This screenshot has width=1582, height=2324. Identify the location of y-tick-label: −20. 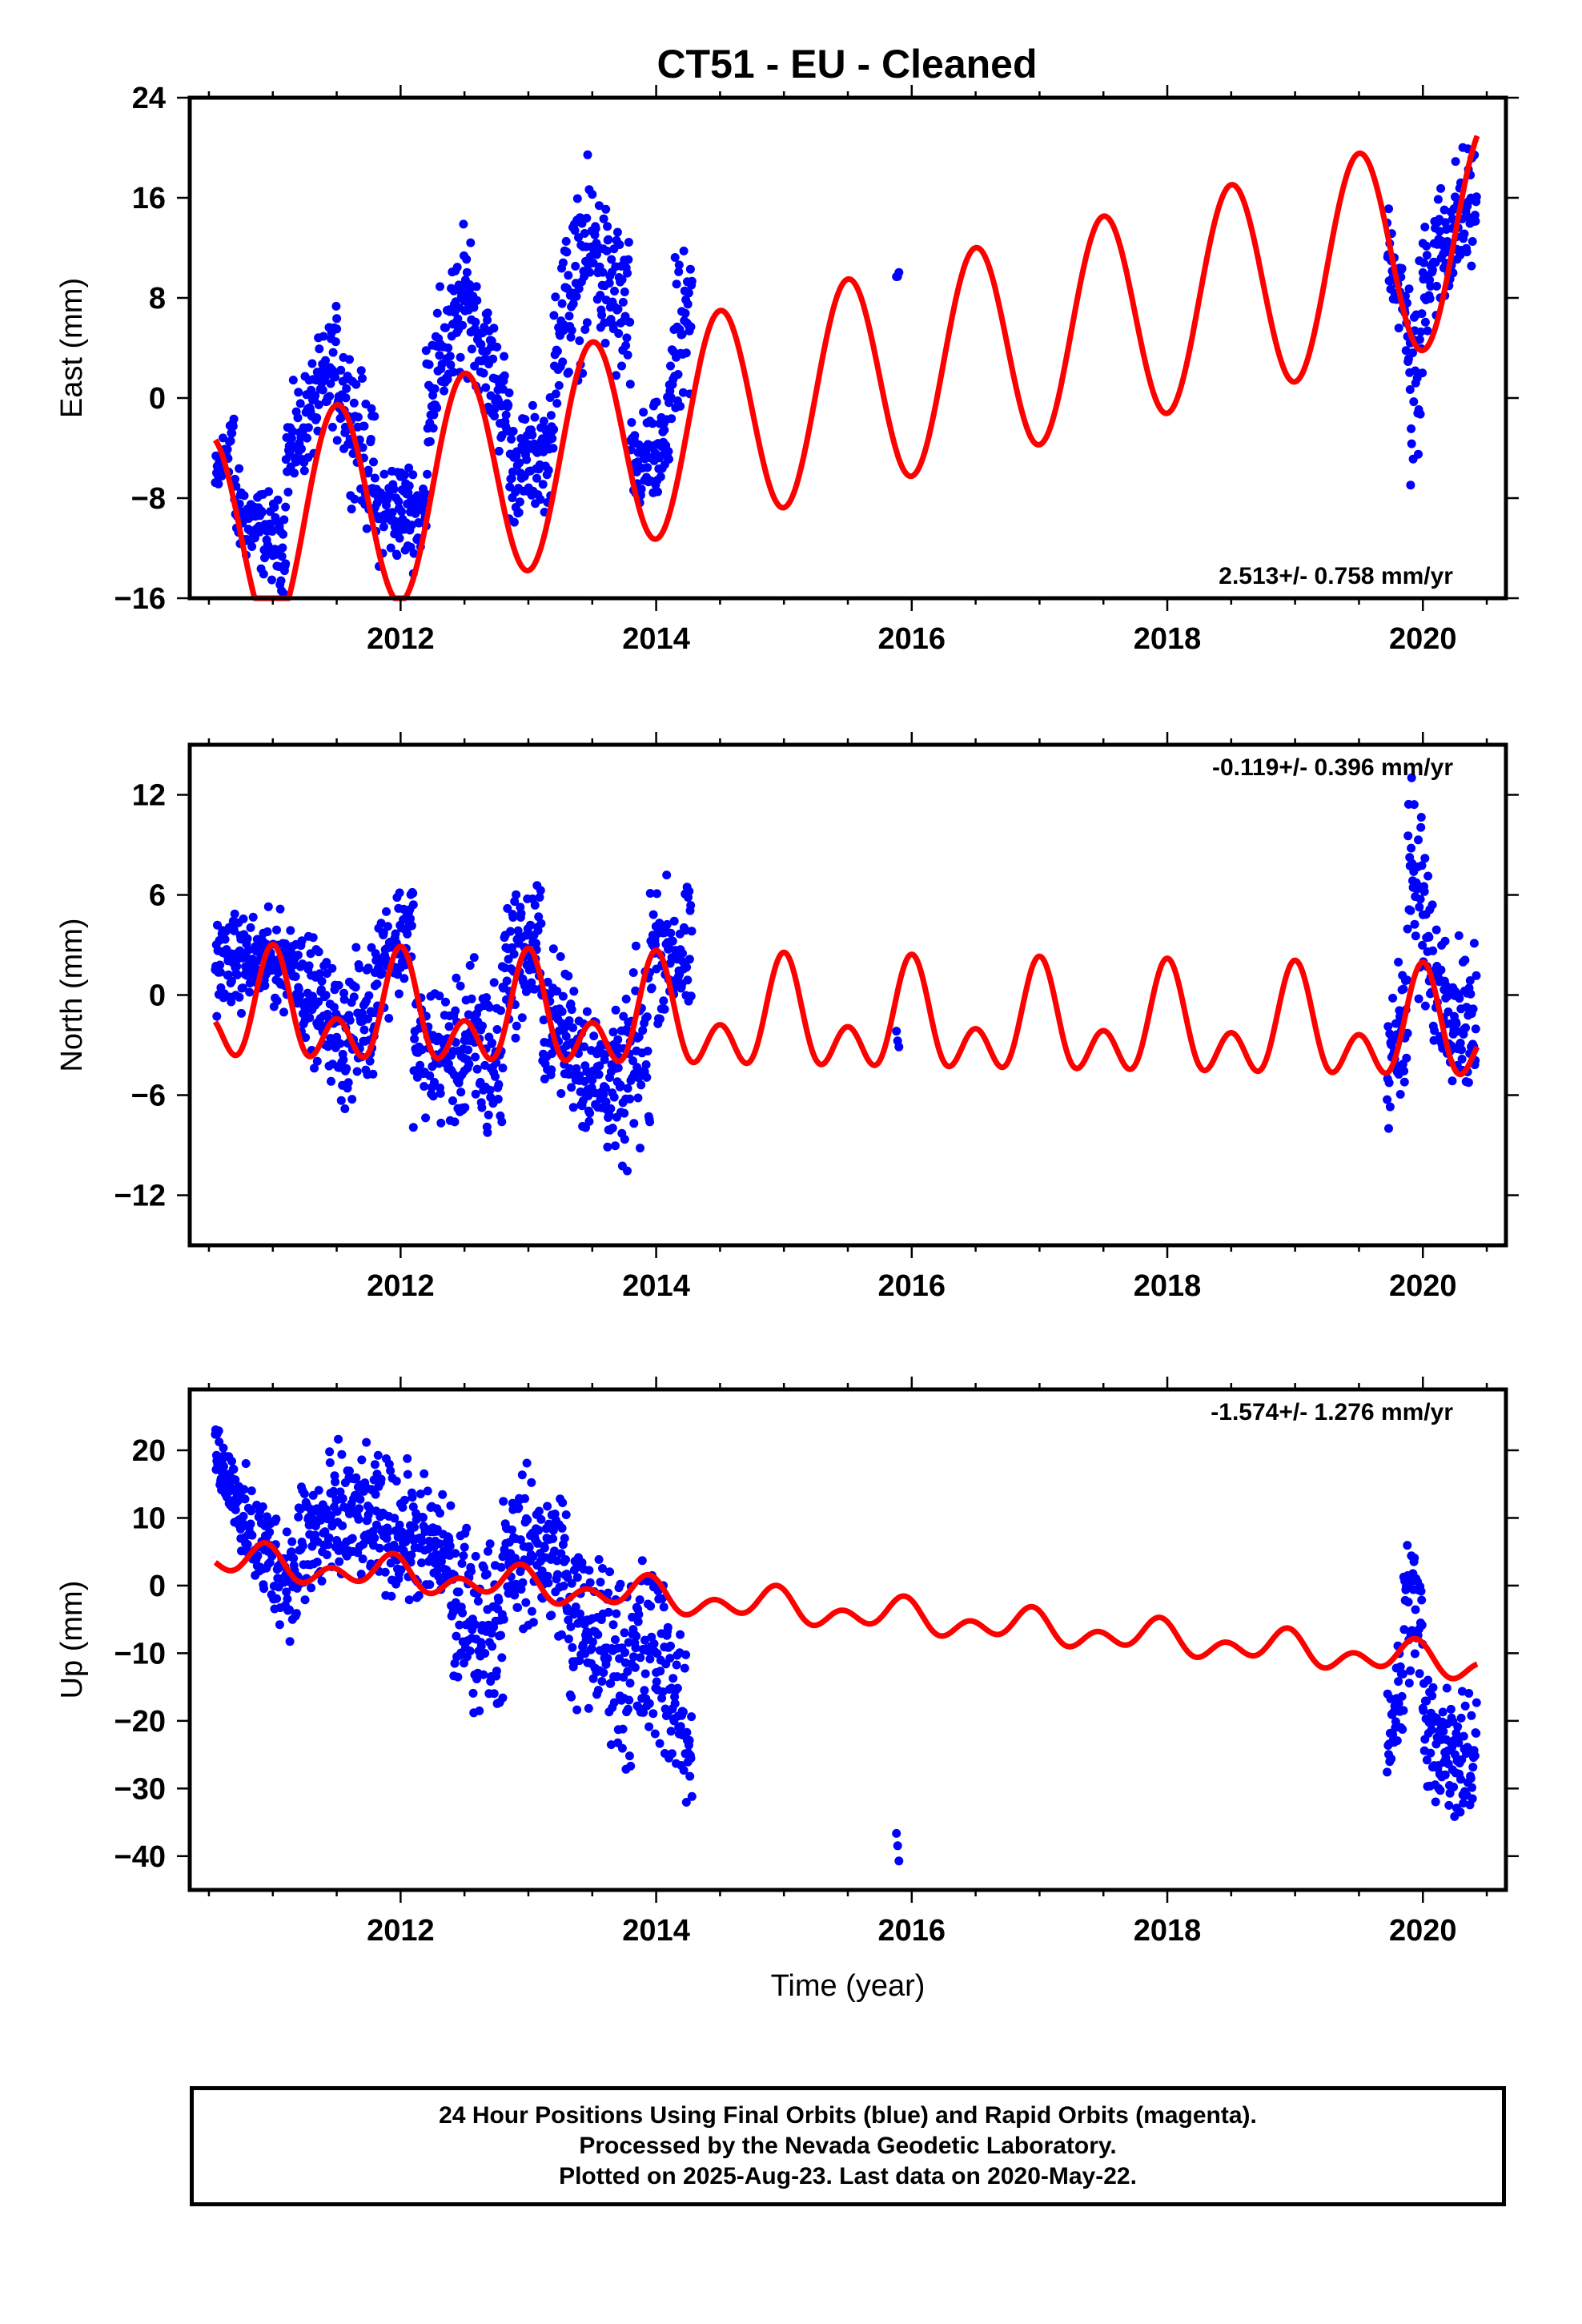
(140, 1722).